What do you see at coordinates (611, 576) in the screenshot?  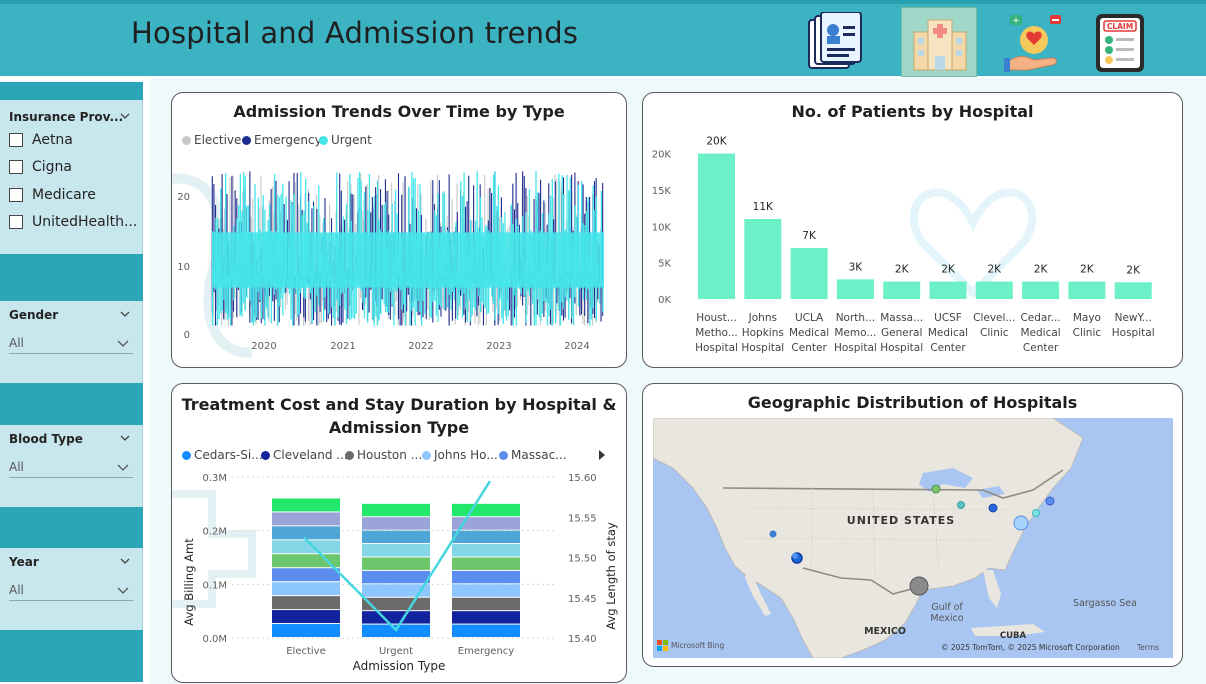 I see `y-right-axis-label: Avg Length of stay` at bounding box center [611, 576].